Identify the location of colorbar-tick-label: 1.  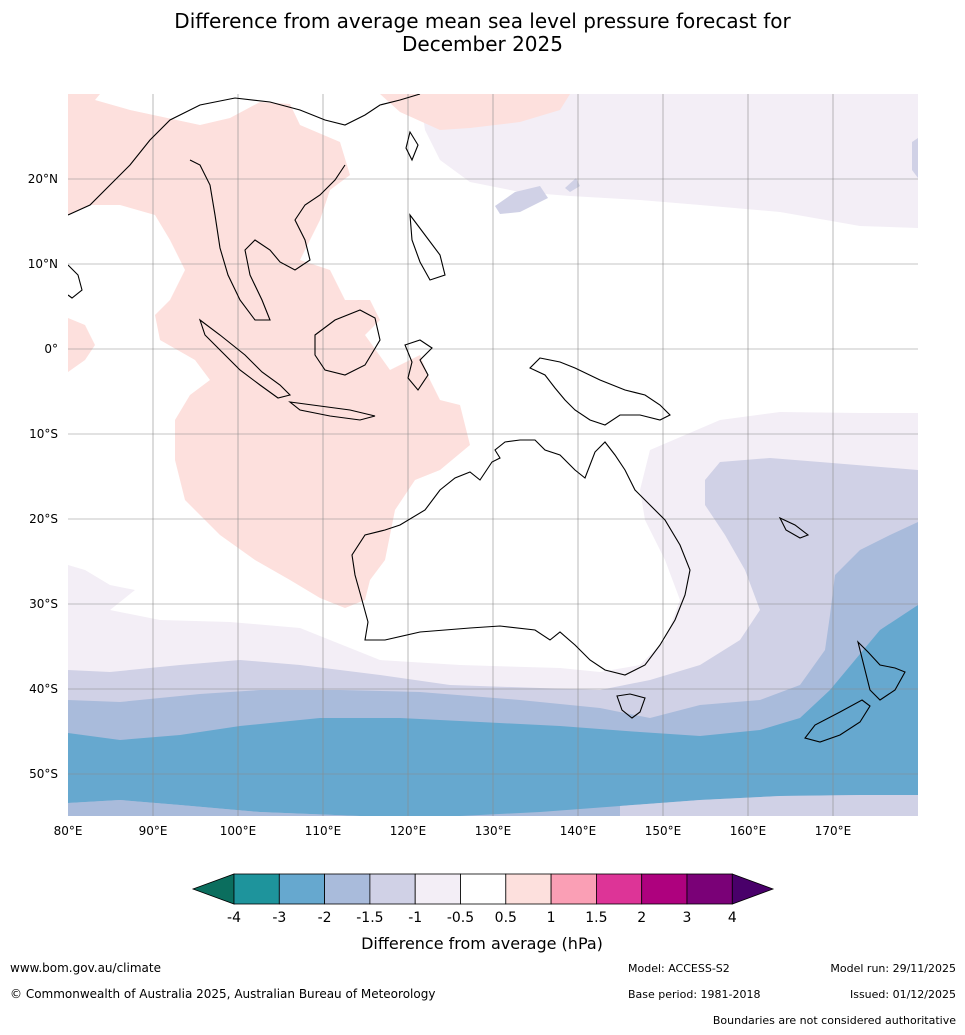
(551, 918).